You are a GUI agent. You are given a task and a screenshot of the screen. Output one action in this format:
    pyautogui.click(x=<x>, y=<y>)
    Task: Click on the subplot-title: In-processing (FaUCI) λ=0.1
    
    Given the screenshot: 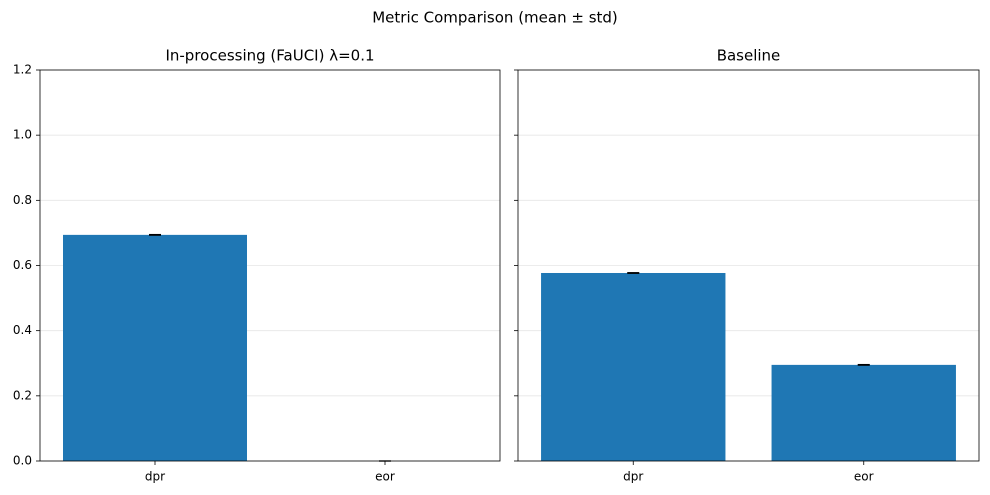 What is the action you would take?
    pyautogui.click(x=269, y=56)
    